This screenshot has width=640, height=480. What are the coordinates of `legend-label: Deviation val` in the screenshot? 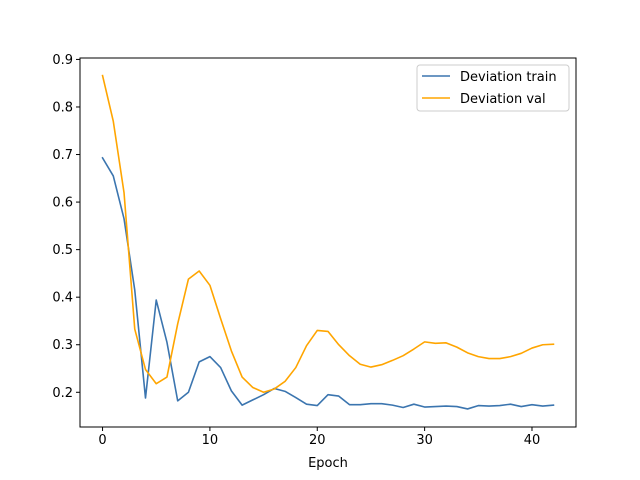 It's located at (503, 99).